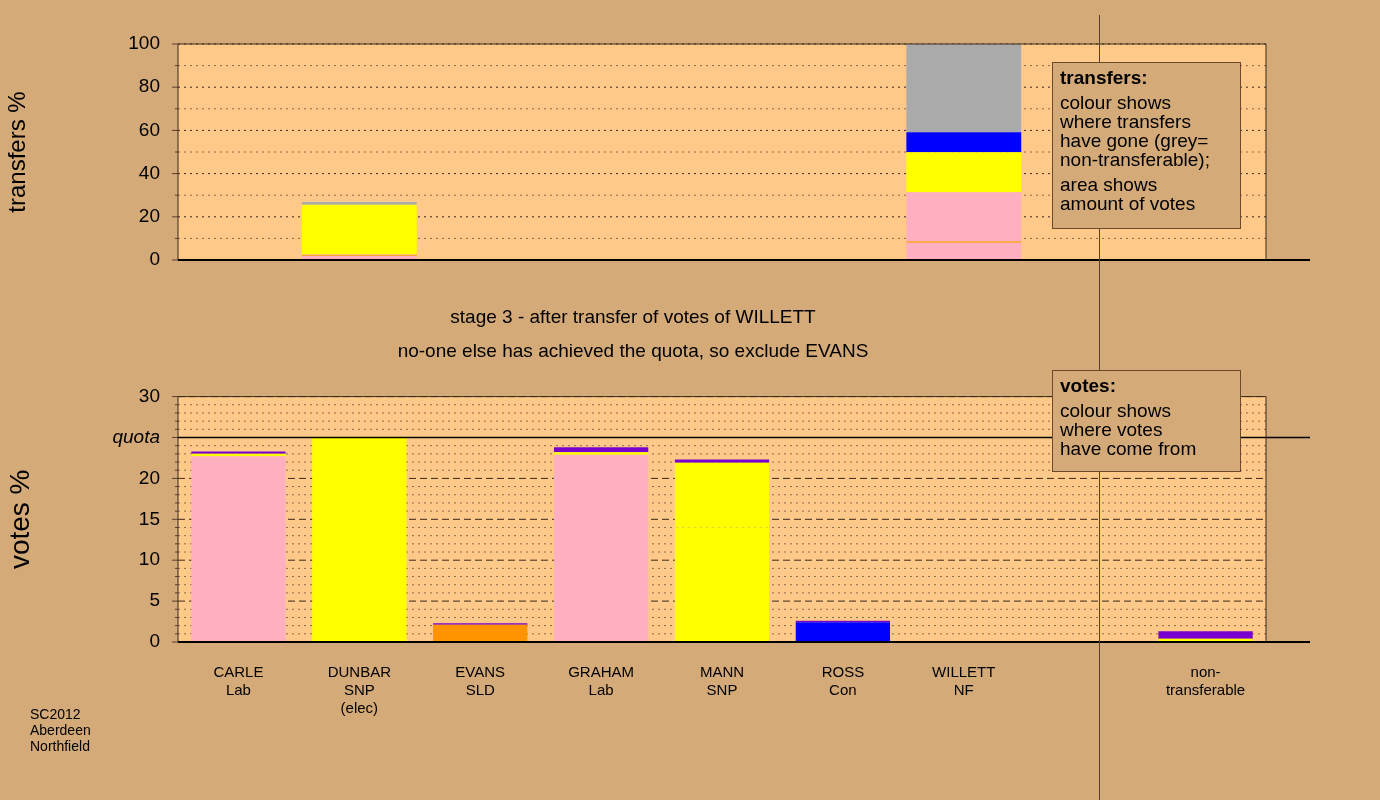  What do you see at coordinates (149, 518) in the screenshot?
I see `y-tick-label: 15` at bounding box center [149, 518].